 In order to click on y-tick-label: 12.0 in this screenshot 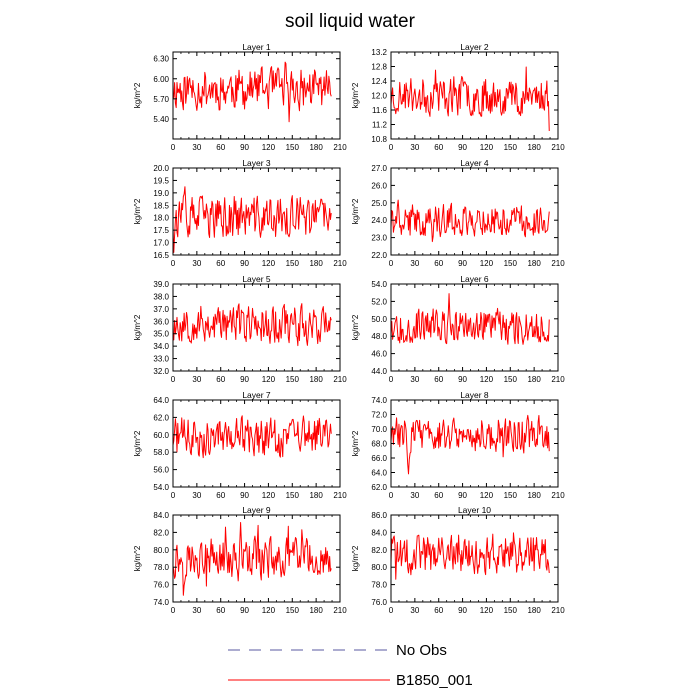, I will do `click(379, 96)`.